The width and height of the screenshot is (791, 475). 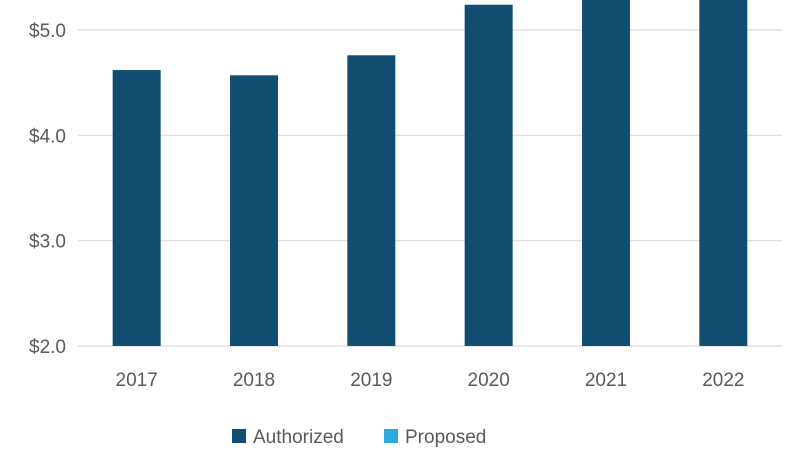 I want to click on bar-authorized-2020, so click(x=488, y=175).